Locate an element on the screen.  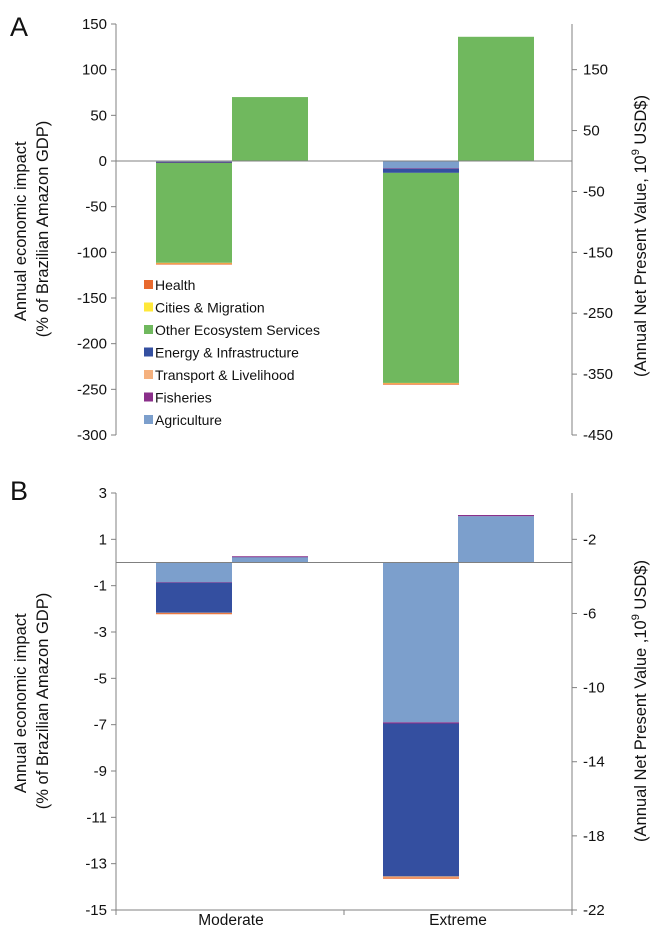
panel-b-right-tick-label: -2 is located at coordinates (589, 539).